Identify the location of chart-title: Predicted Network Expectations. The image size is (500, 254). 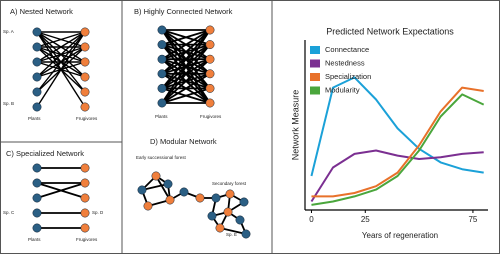
(390, 31).